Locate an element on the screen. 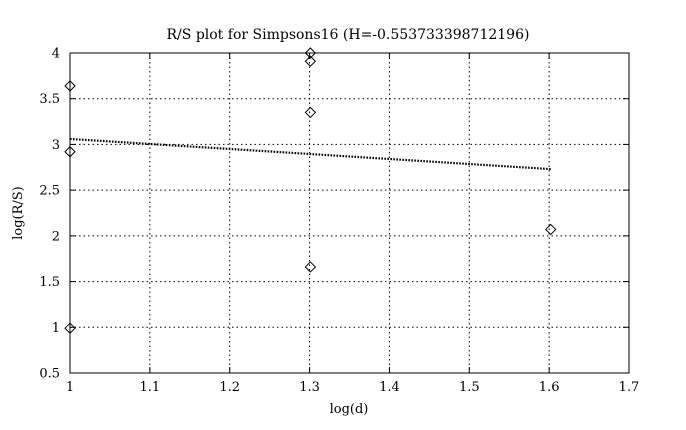 The image size is (686, 430). y-tick-label: 0.5 is located at coordinates (49, 374).